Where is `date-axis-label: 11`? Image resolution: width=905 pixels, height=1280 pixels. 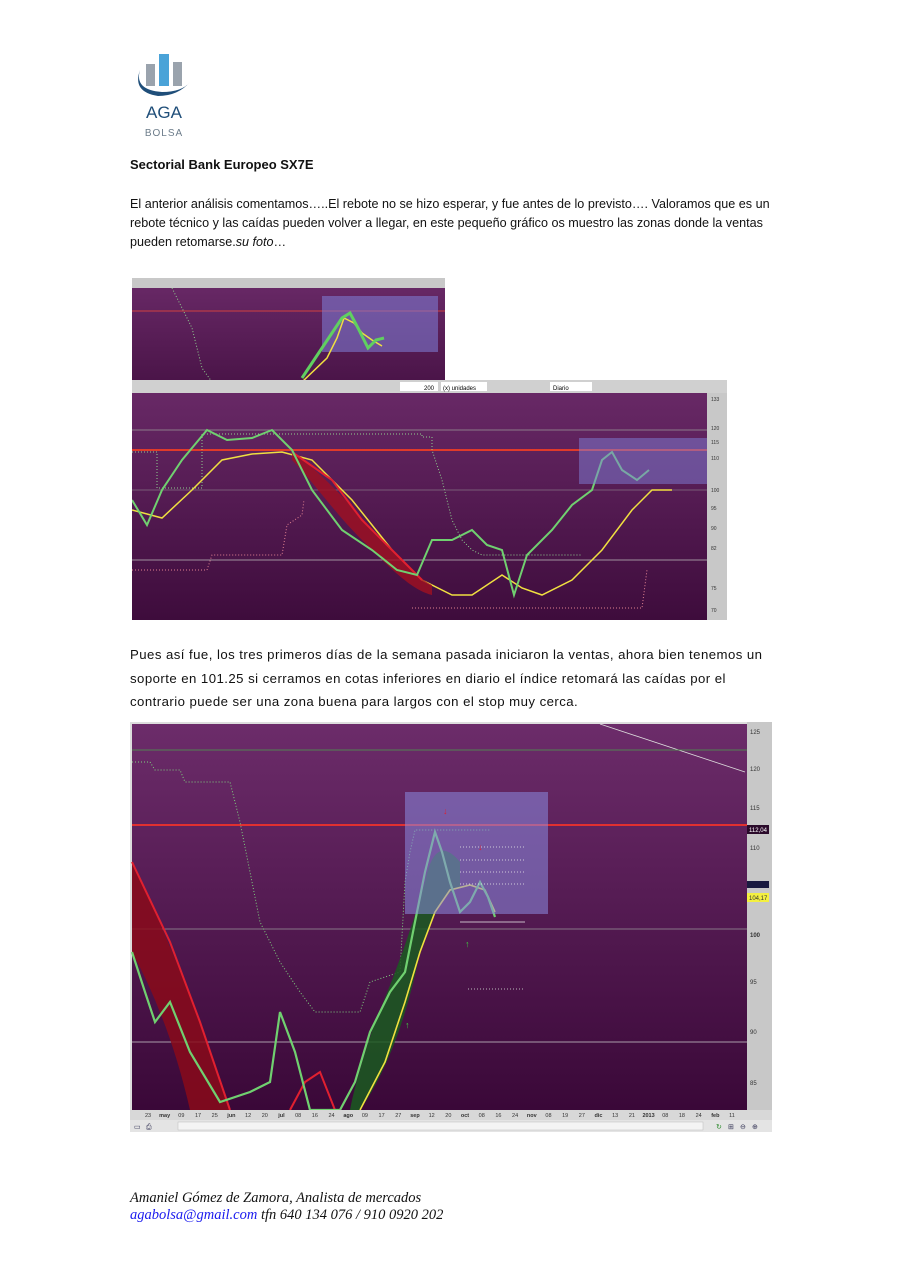 date-axis-label: 11 is located at coordinates (732, 1116).